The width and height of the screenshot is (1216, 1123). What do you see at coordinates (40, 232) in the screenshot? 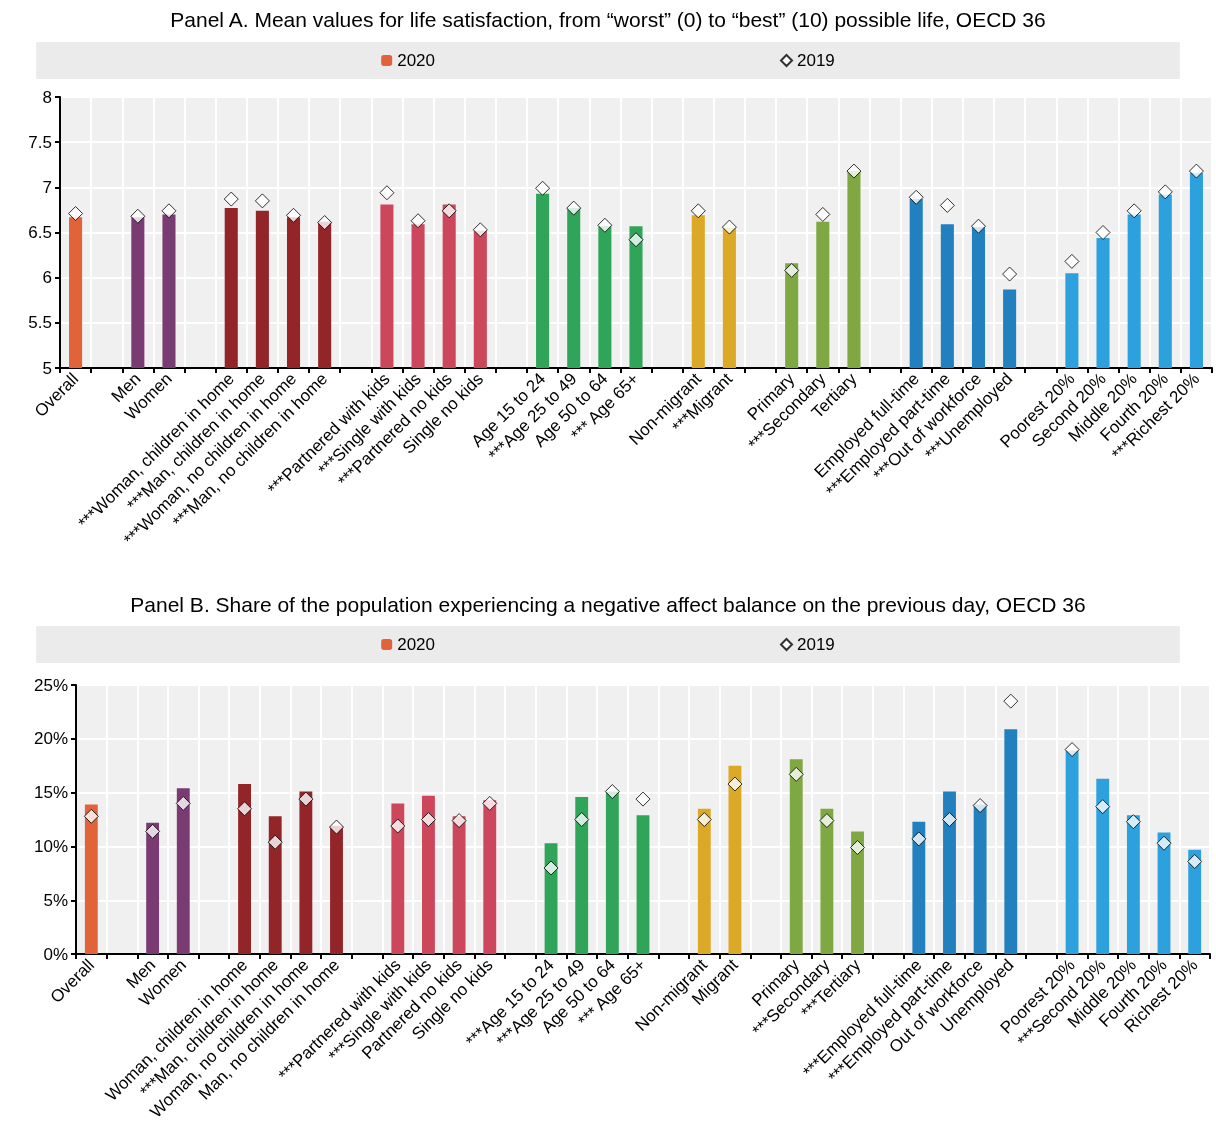
I see `y-tick-label: 6.5` at bounding box center [40, 232].